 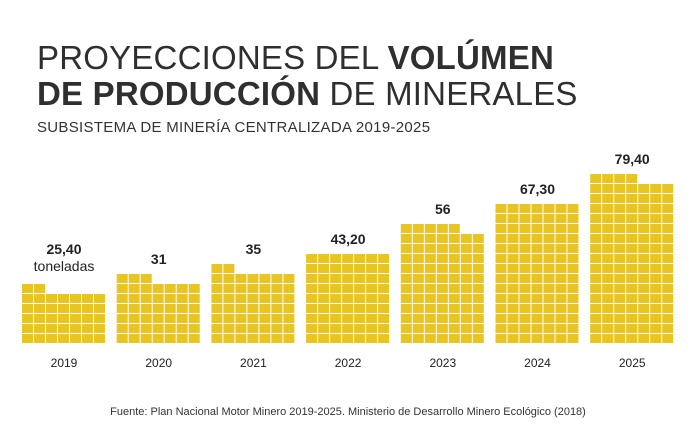 What do you see at coordinates (348, 239) in the screenshot?
I see `value-label: 43,20` at bounding box center [348, 239].